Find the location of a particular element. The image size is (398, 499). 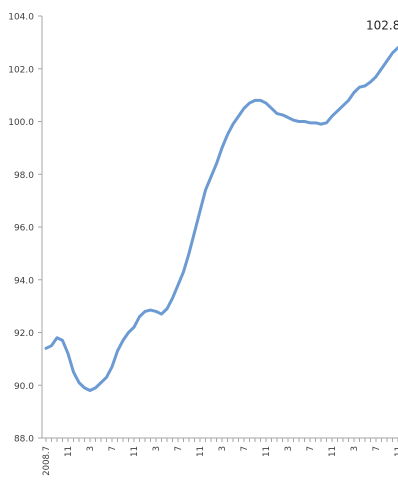

y-tick-label: 92.0 is located at coordinates (24, 334).